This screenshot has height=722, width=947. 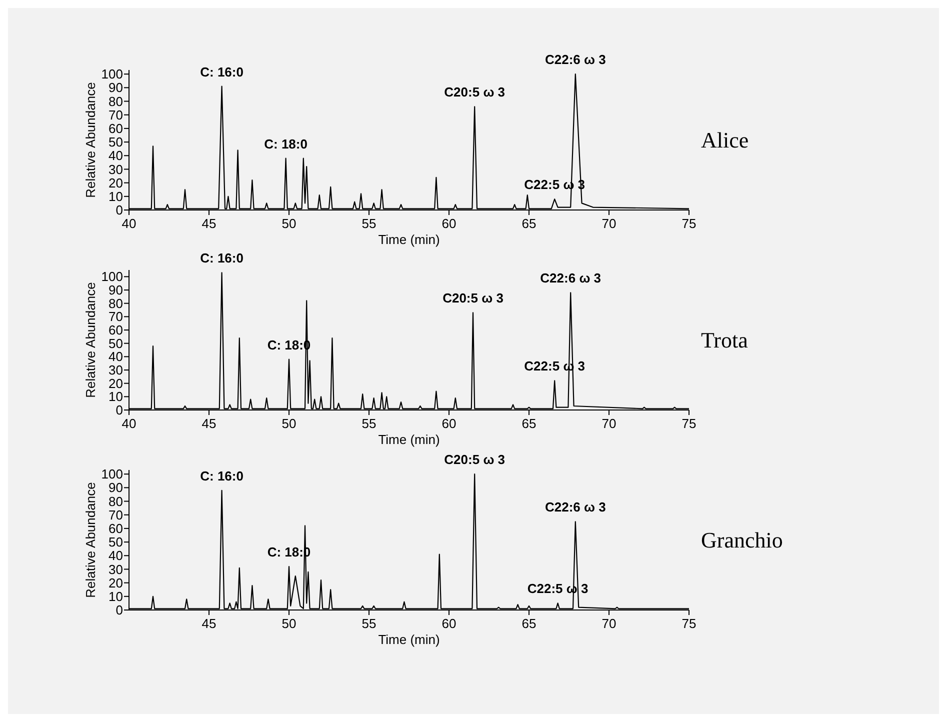 What do you see at coordinates (725, 140) in the screenshot?
I see `text: Alice` at bounding box center [725, 140].